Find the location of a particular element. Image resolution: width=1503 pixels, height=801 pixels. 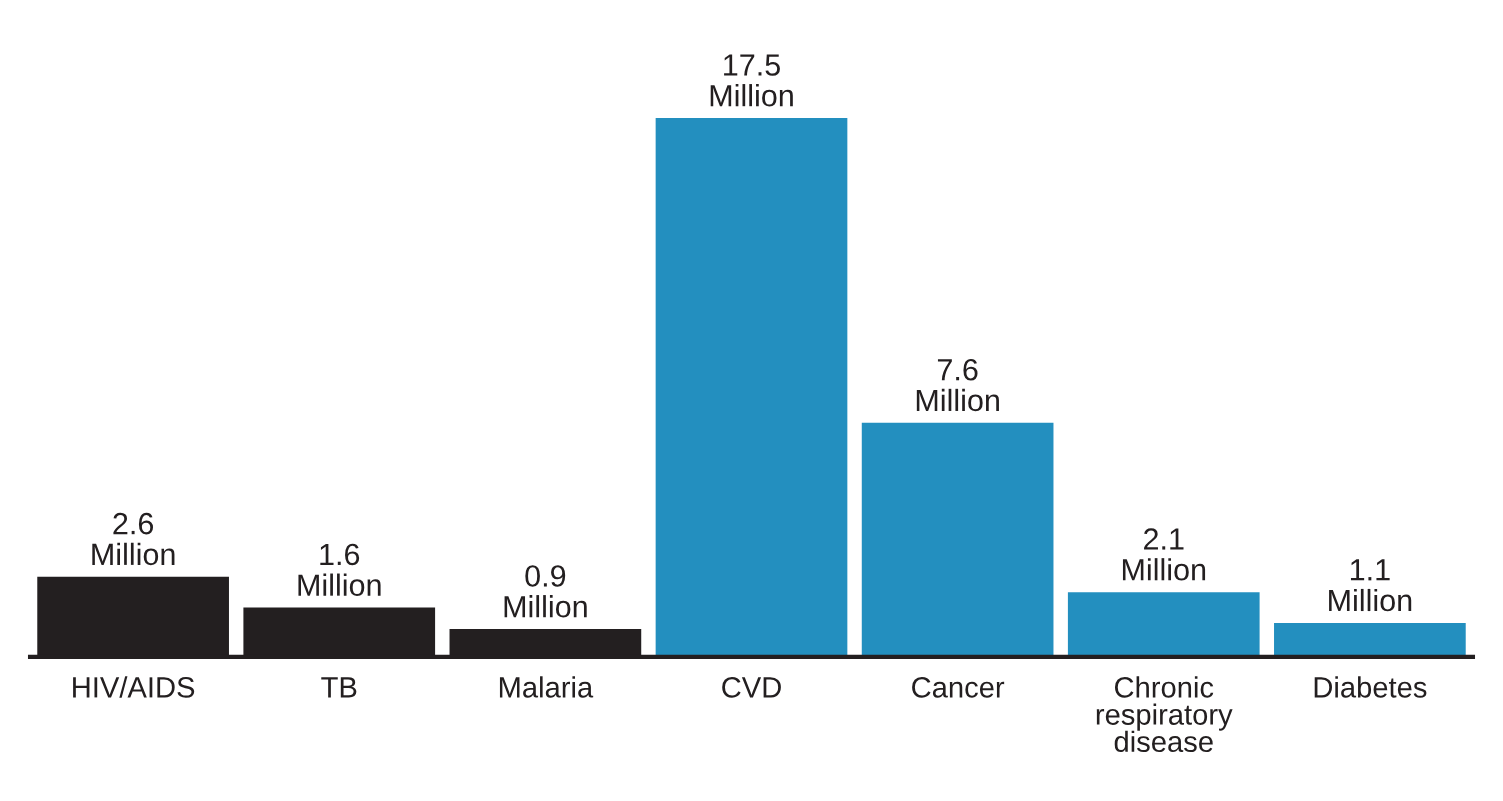

x-tick-label: Malaria is located at coordinates (546, 687).